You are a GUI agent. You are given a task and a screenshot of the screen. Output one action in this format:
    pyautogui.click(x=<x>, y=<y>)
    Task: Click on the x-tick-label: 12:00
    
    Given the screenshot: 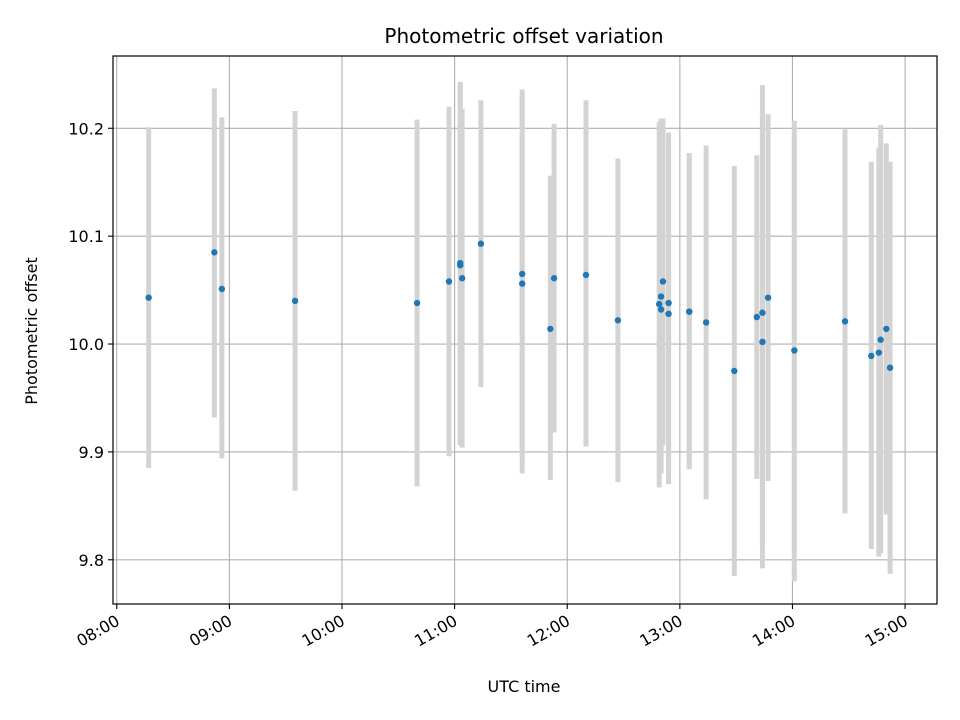 What is the action you would take?
    pyautogui.click(x=548, y=631)
    